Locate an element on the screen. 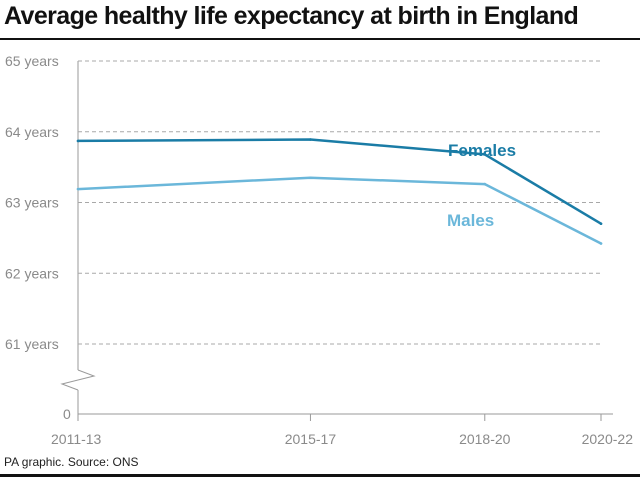 This screenshot has width=640, height=477. y-tick-label: 63 years is located at coordinates (32, 203).